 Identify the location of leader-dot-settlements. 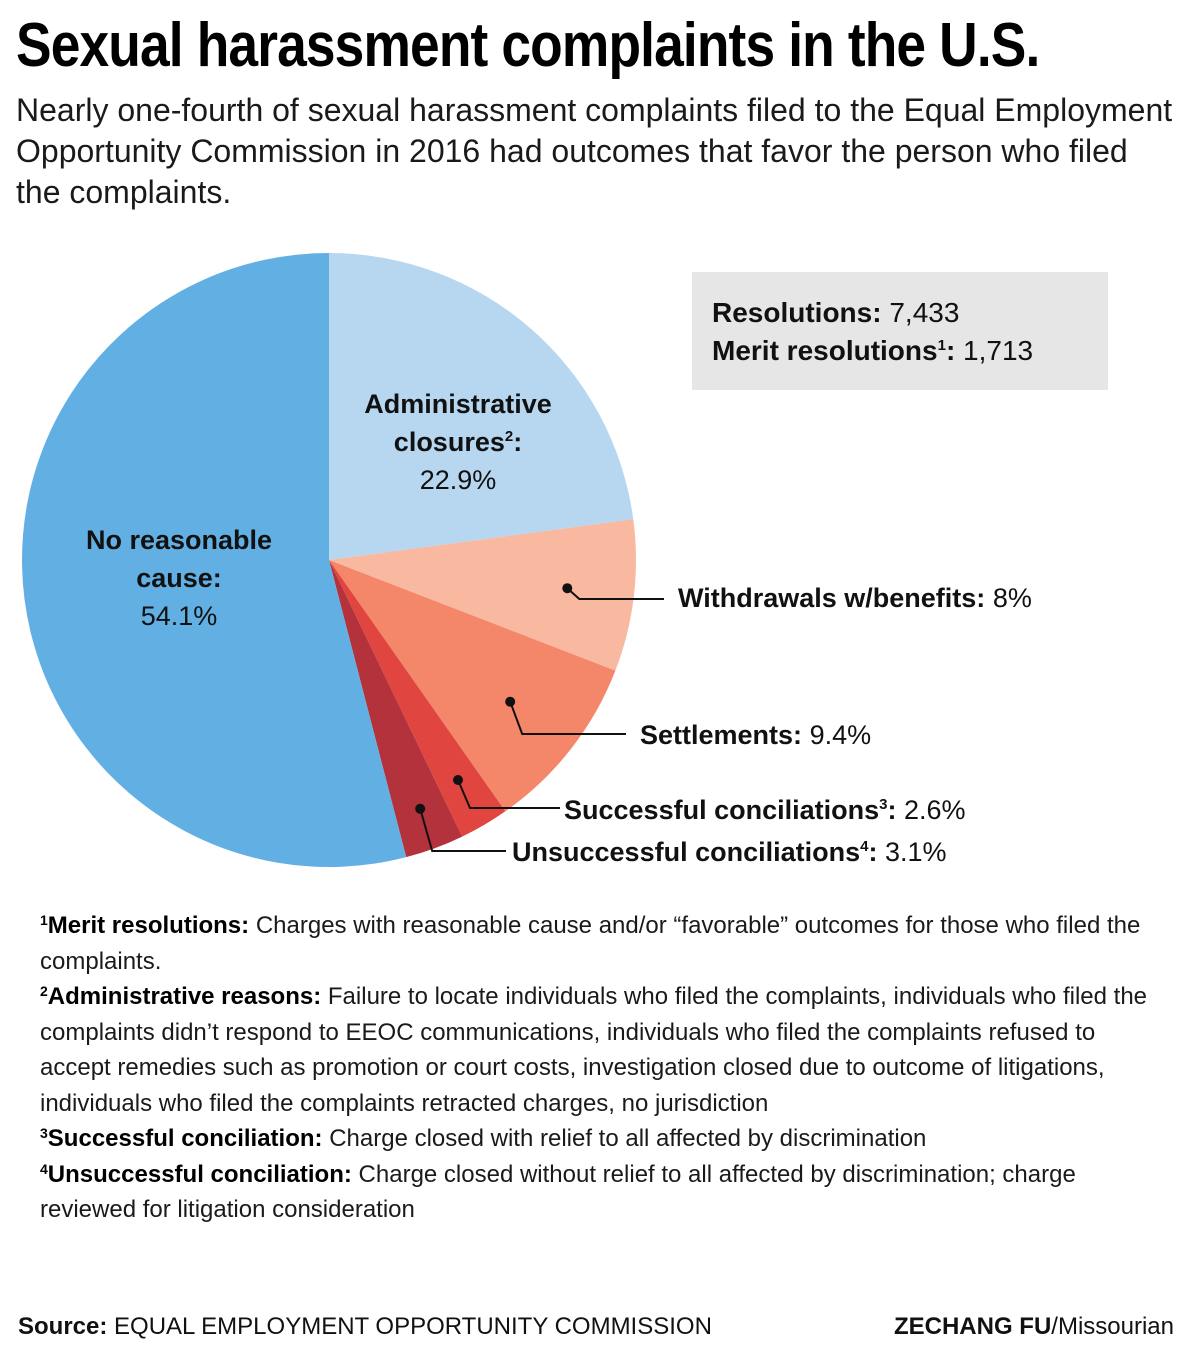
(510, 701).